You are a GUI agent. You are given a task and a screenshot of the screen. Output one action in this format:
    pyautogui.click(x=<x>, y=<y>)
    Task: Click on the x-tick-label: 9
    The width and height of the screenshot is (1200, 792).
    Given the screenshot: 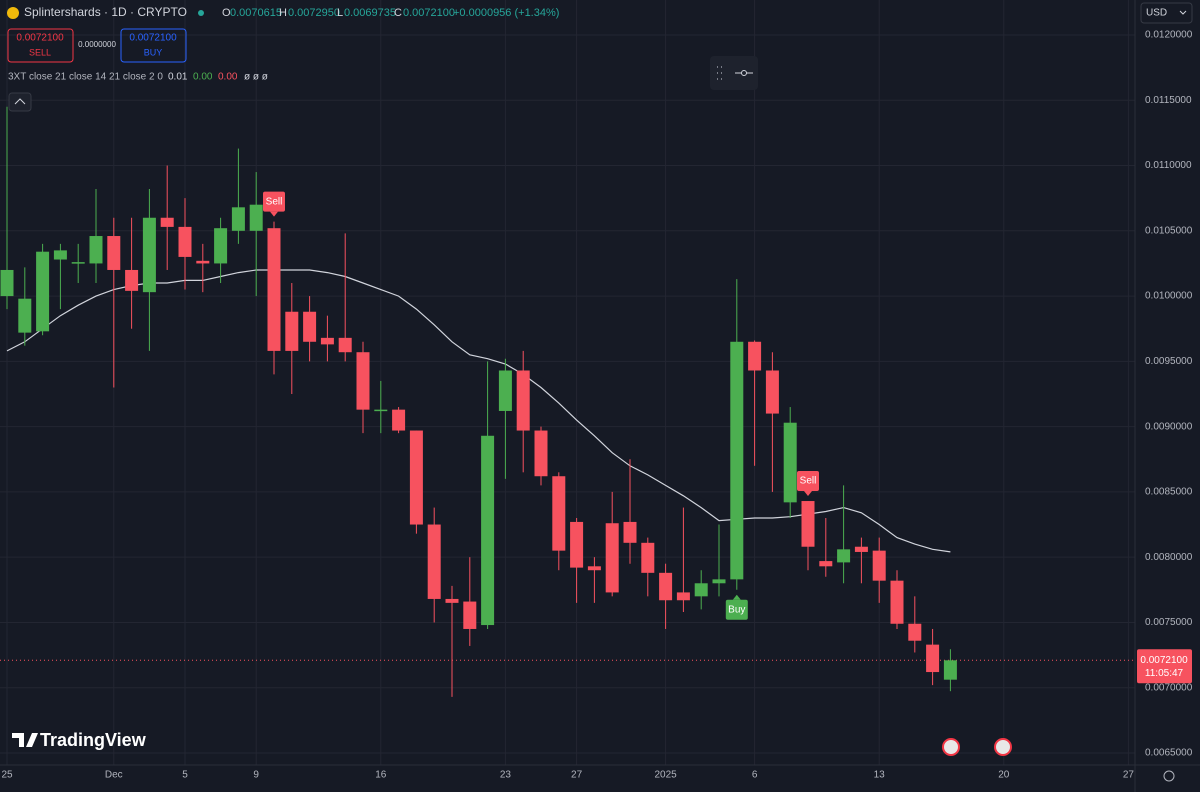 What is the action you would take?
    pyautogui.click(x=256, y=775)
    